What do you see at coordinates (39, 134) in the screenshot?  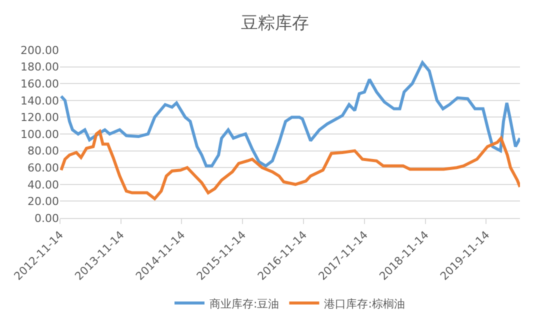 I see `y-tick-label: 100.00` at bounding box center [39, 134].